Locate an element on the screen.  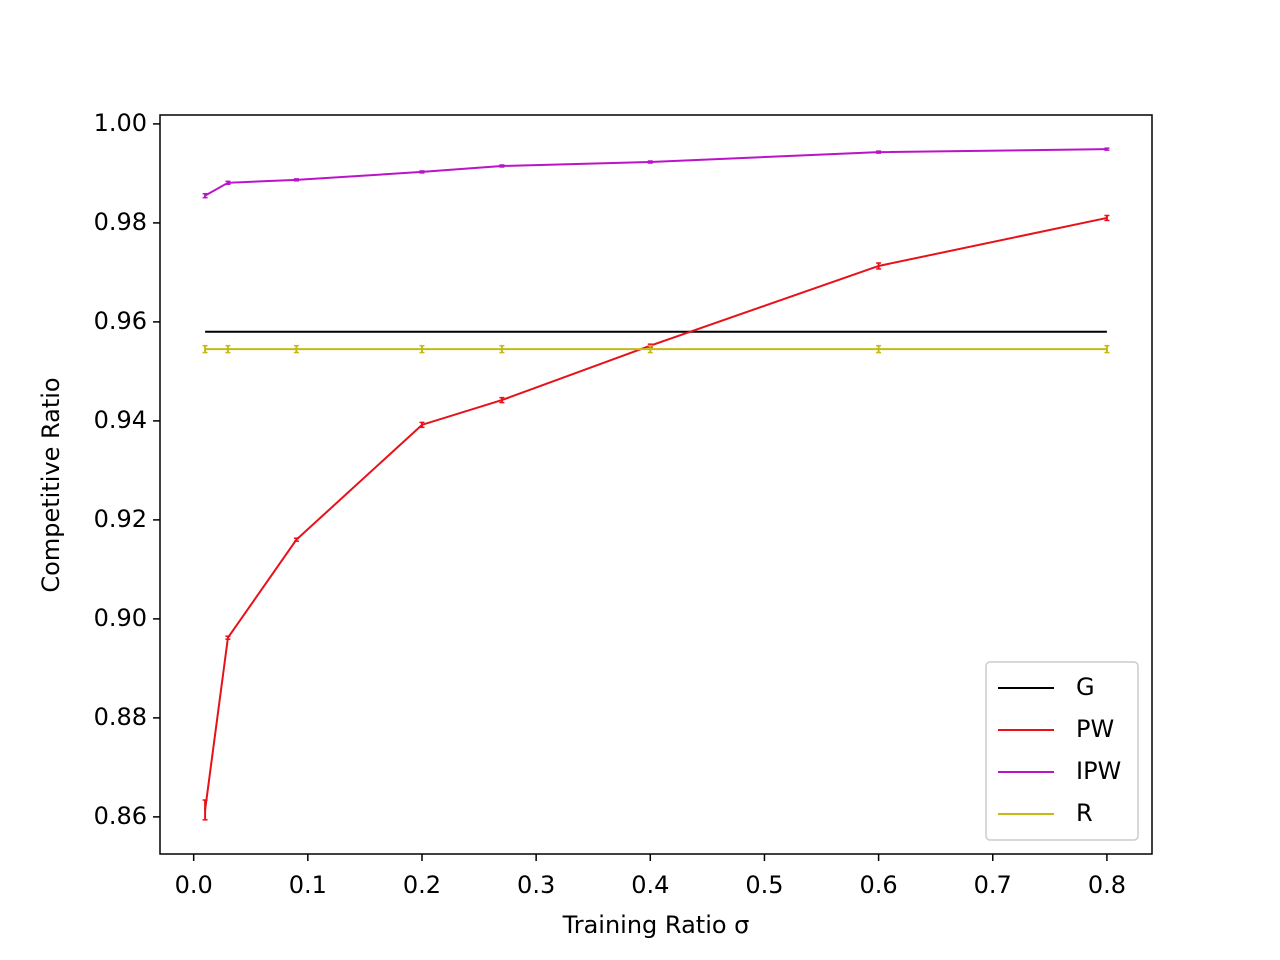
x-tick-label: 0.8 is located at coordinates (1107, 885).